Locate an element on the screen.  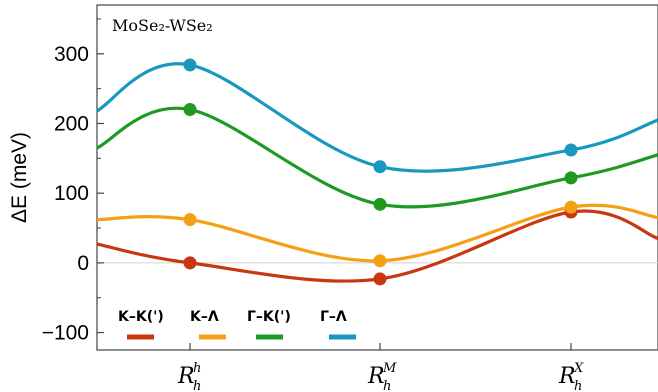
legend-label: Γ–Λ is located at coordinates (333, 317).